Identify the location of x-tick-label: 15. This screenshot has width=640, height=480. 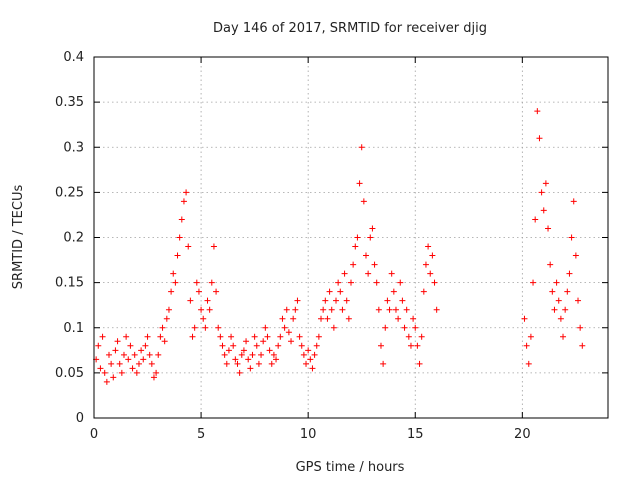
(415, 434).